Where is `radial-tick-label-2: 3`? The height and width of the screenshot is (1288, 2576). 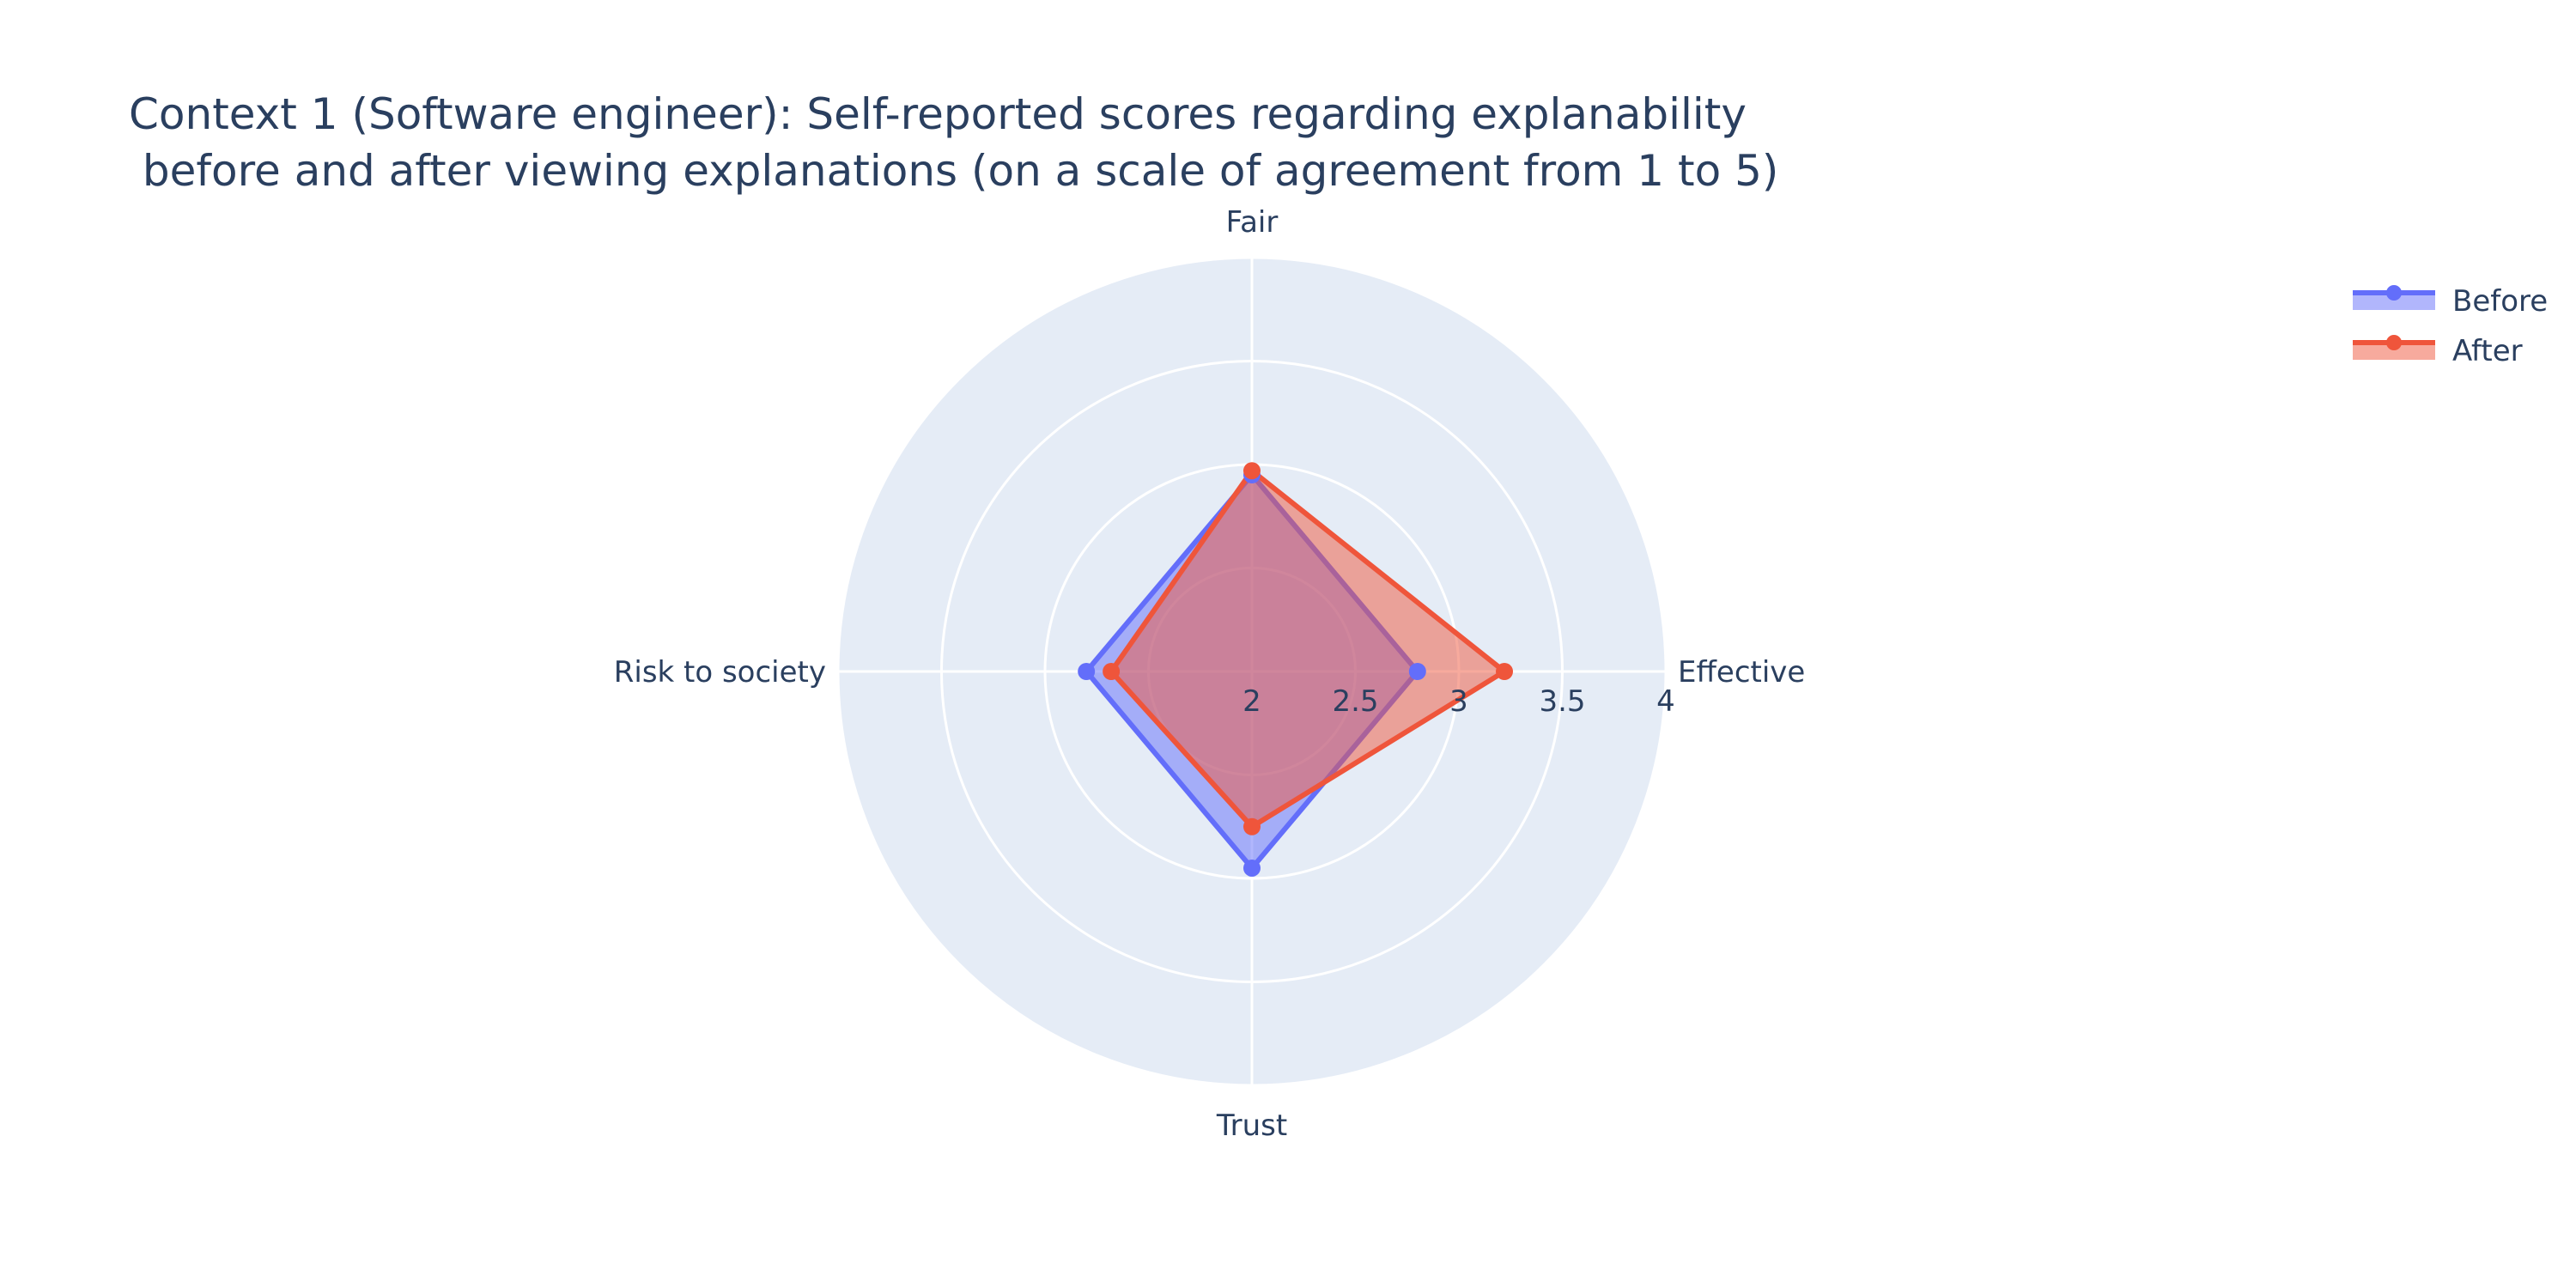 radial-tick-label-2: 3 is located at coordinates (1459, 702).